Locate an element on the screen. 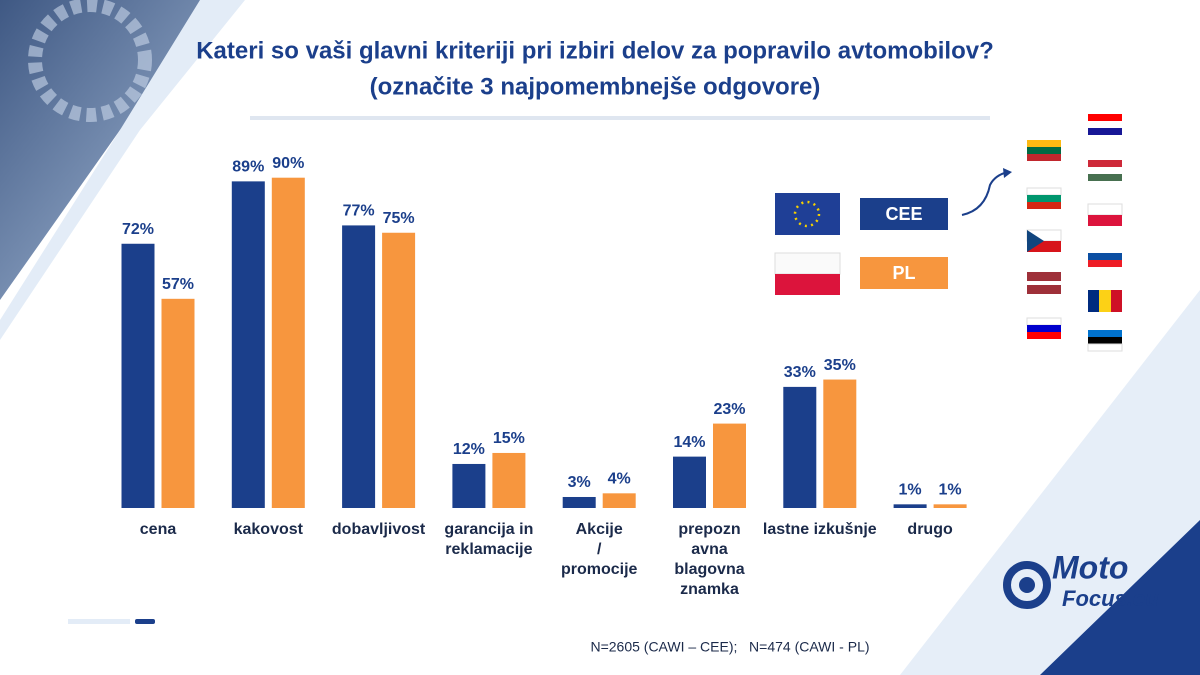 The width and height of the screenshot is (1200, 675). footnote: N=2605 (CAWI – CEE); N=474 (CAWI - PL) is located at coordinates (729, 647).